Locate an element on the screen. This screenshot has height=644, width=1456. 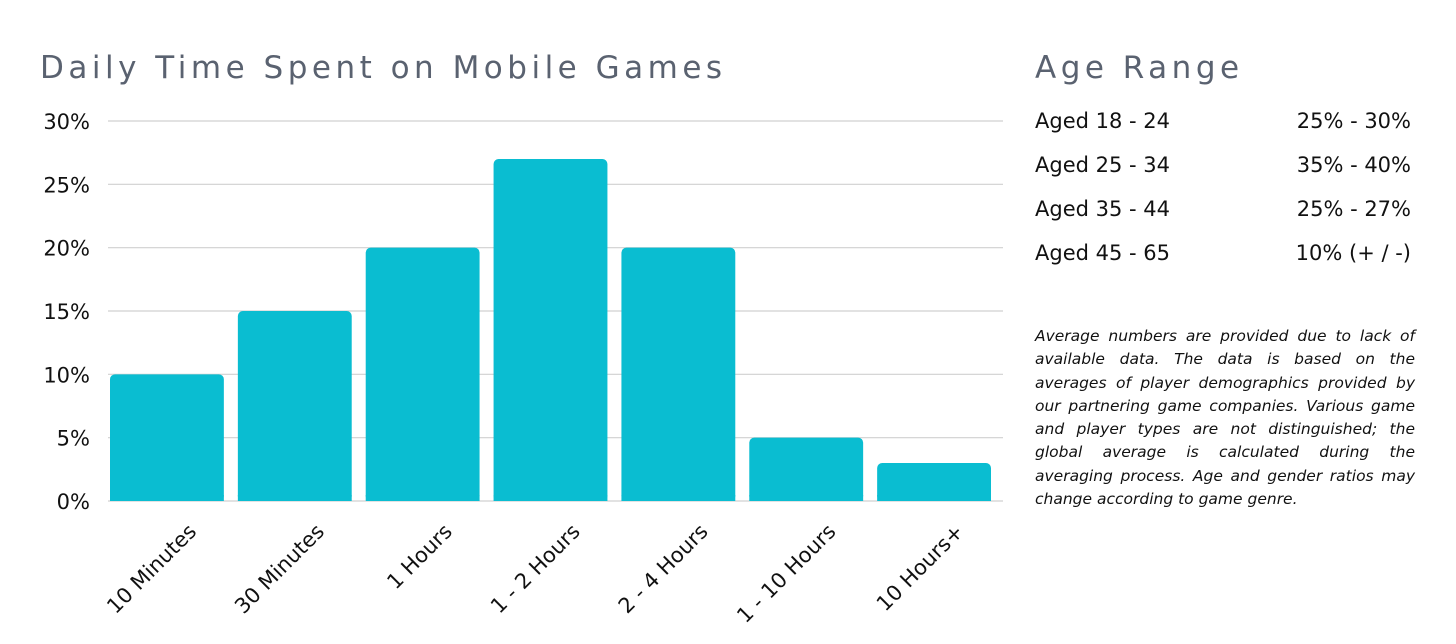
age-value: 10% (+ / -) is located at coordinates (1353, 253).